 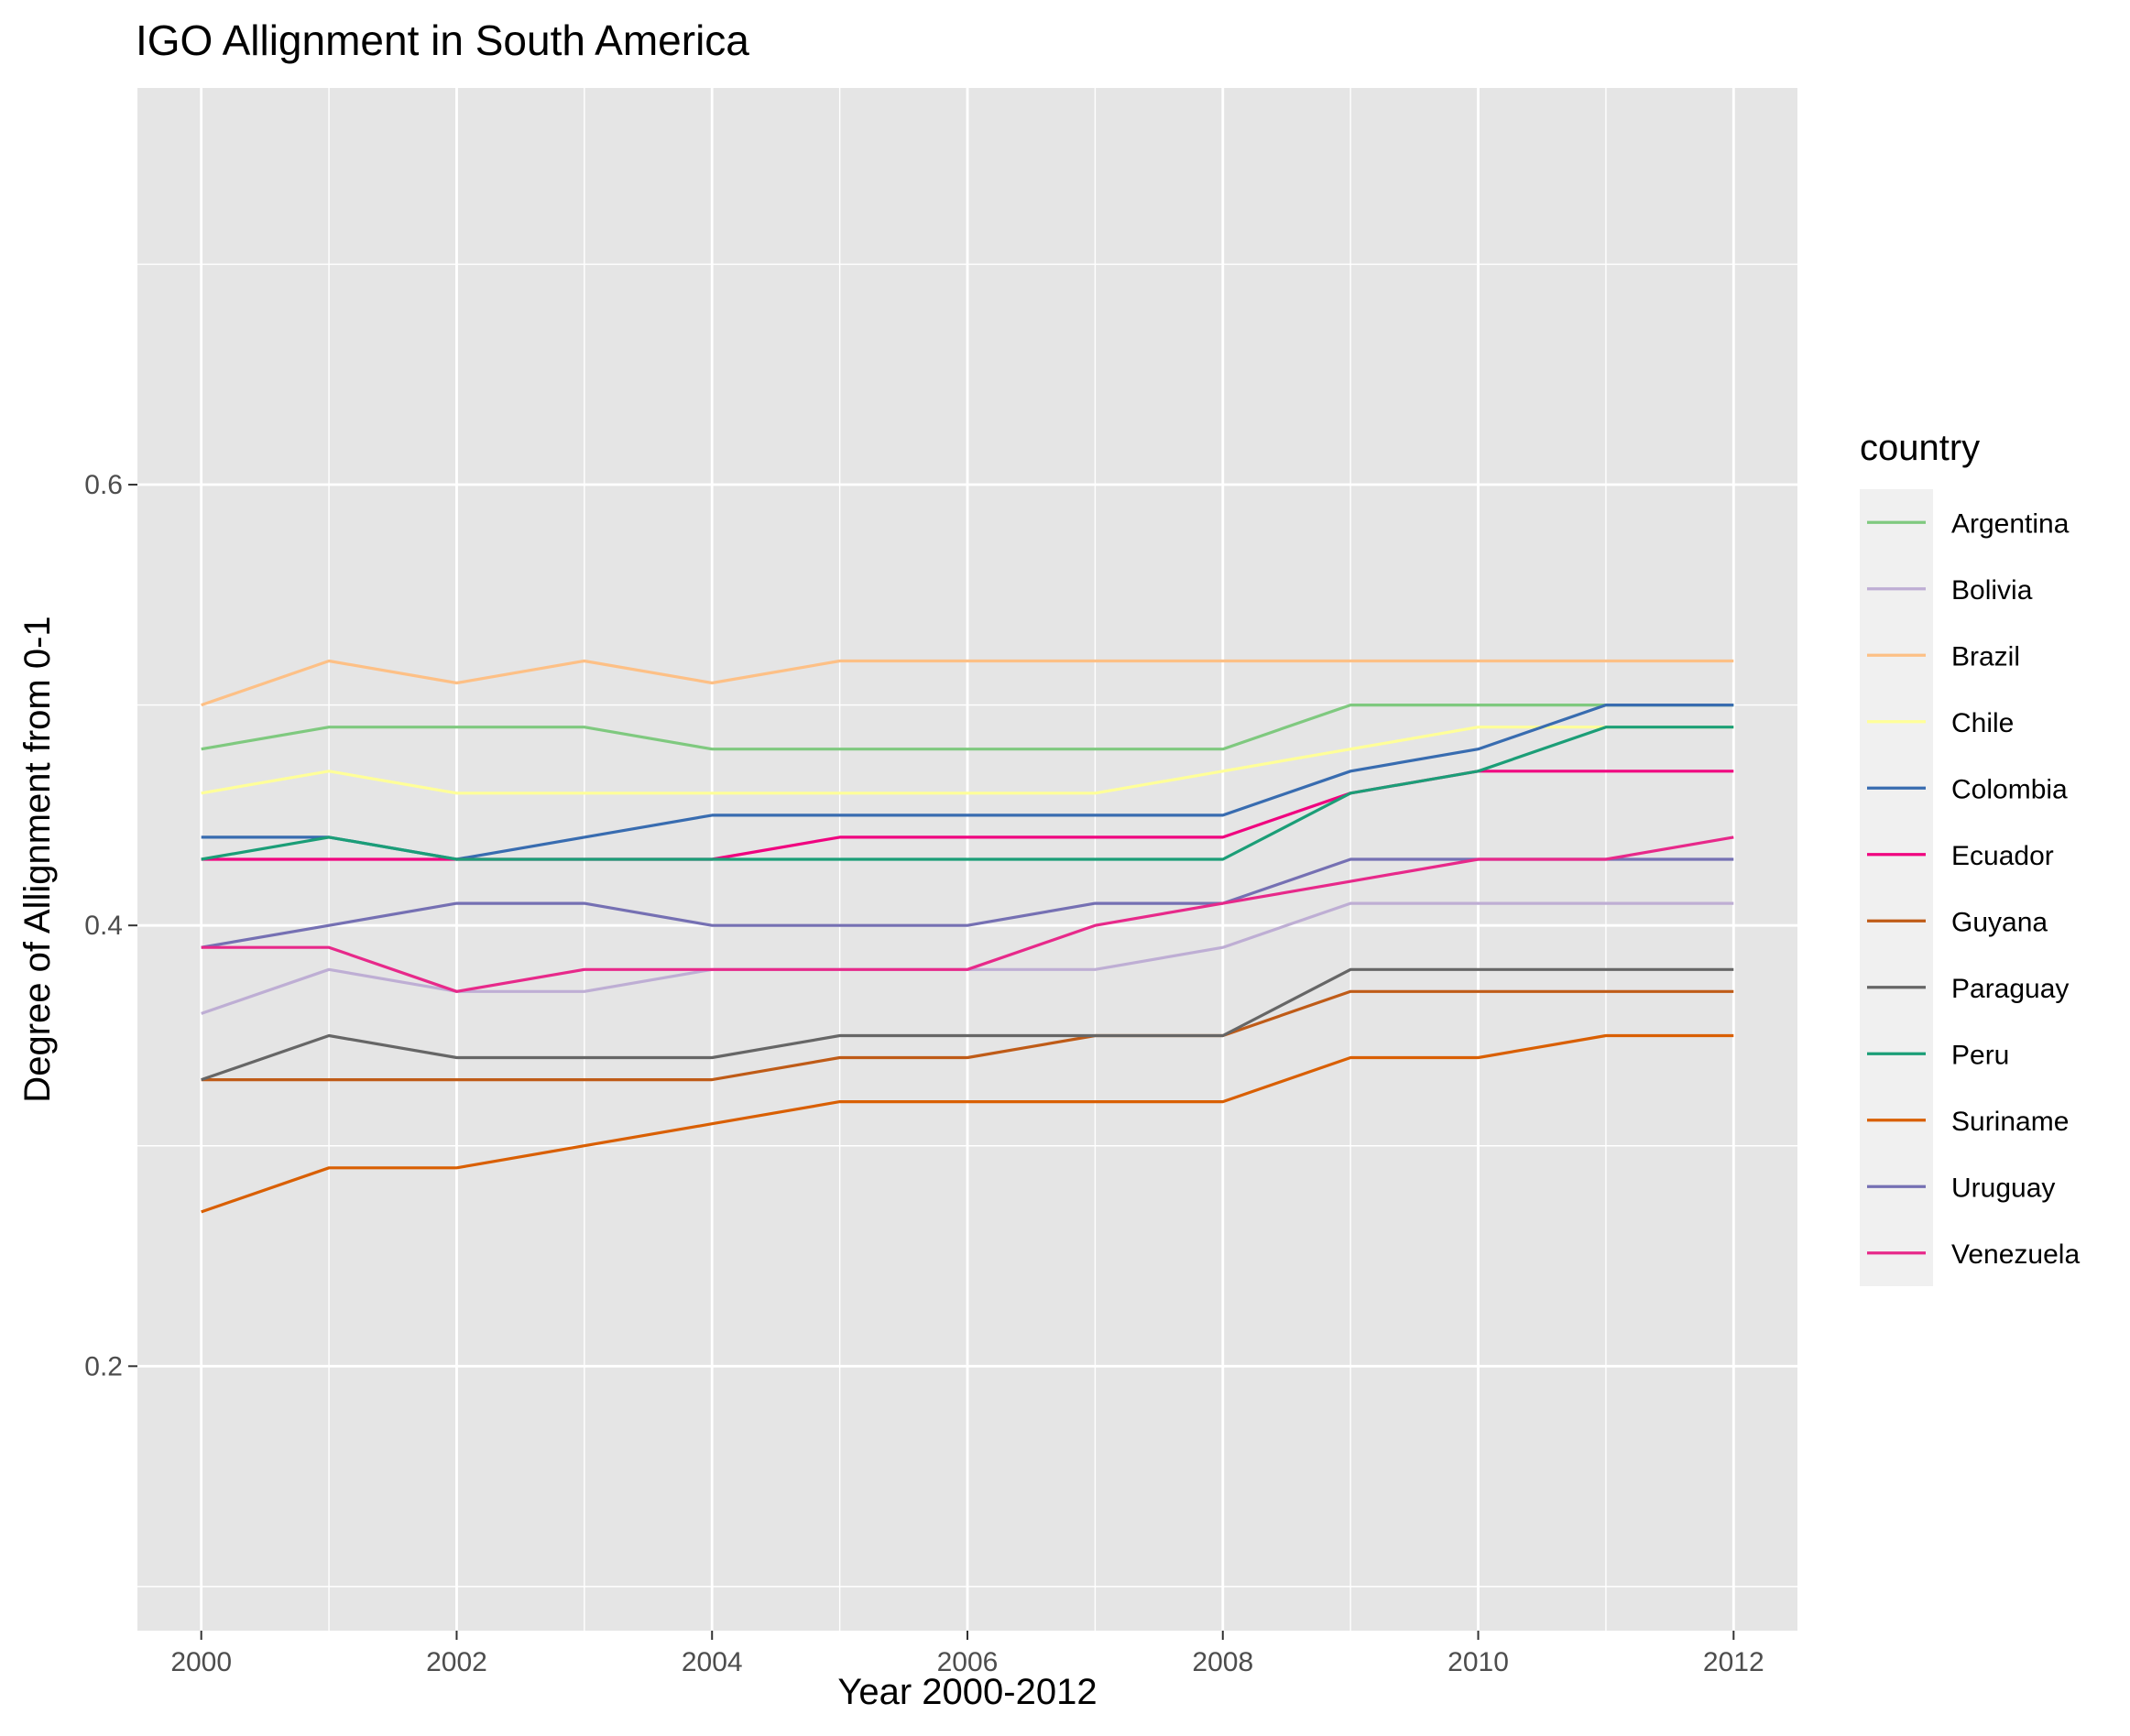 What do you see at coordinates (2016, 1255) in the screenshot?
I see `legend-label-venezuela: Venezuela` at bounding box center [2016, 1255].